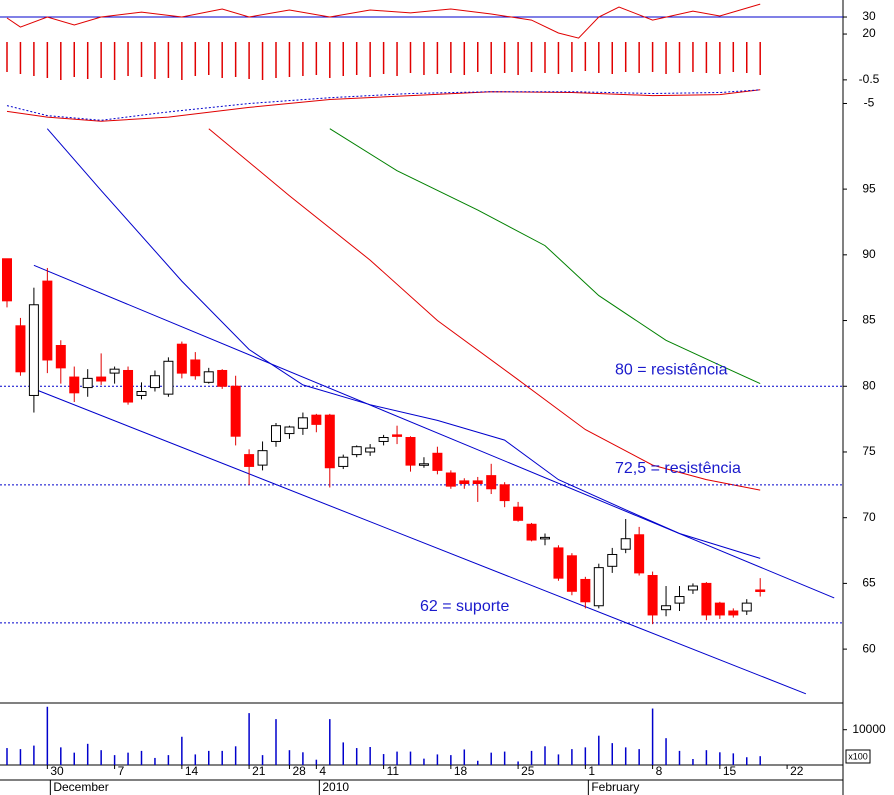 This screenshot has width=894, height=795. I want to click on unit-box, so click(858, 756).